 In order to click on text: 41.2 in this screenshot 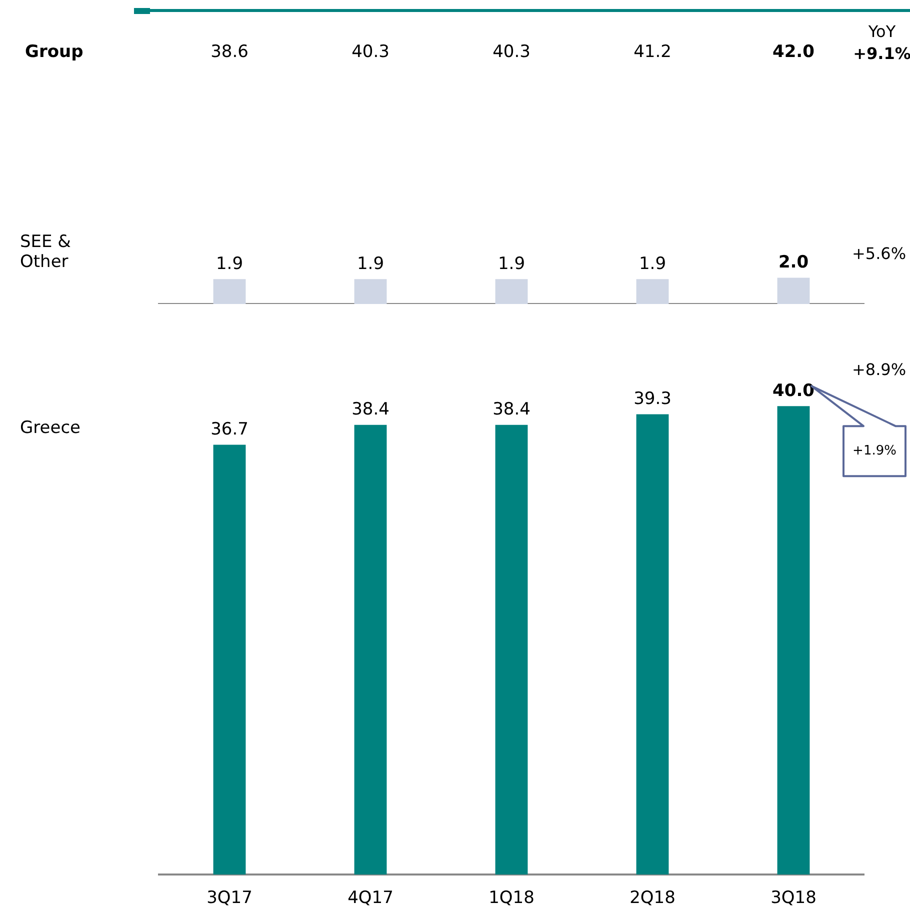, I will do `click(652, 52)`.